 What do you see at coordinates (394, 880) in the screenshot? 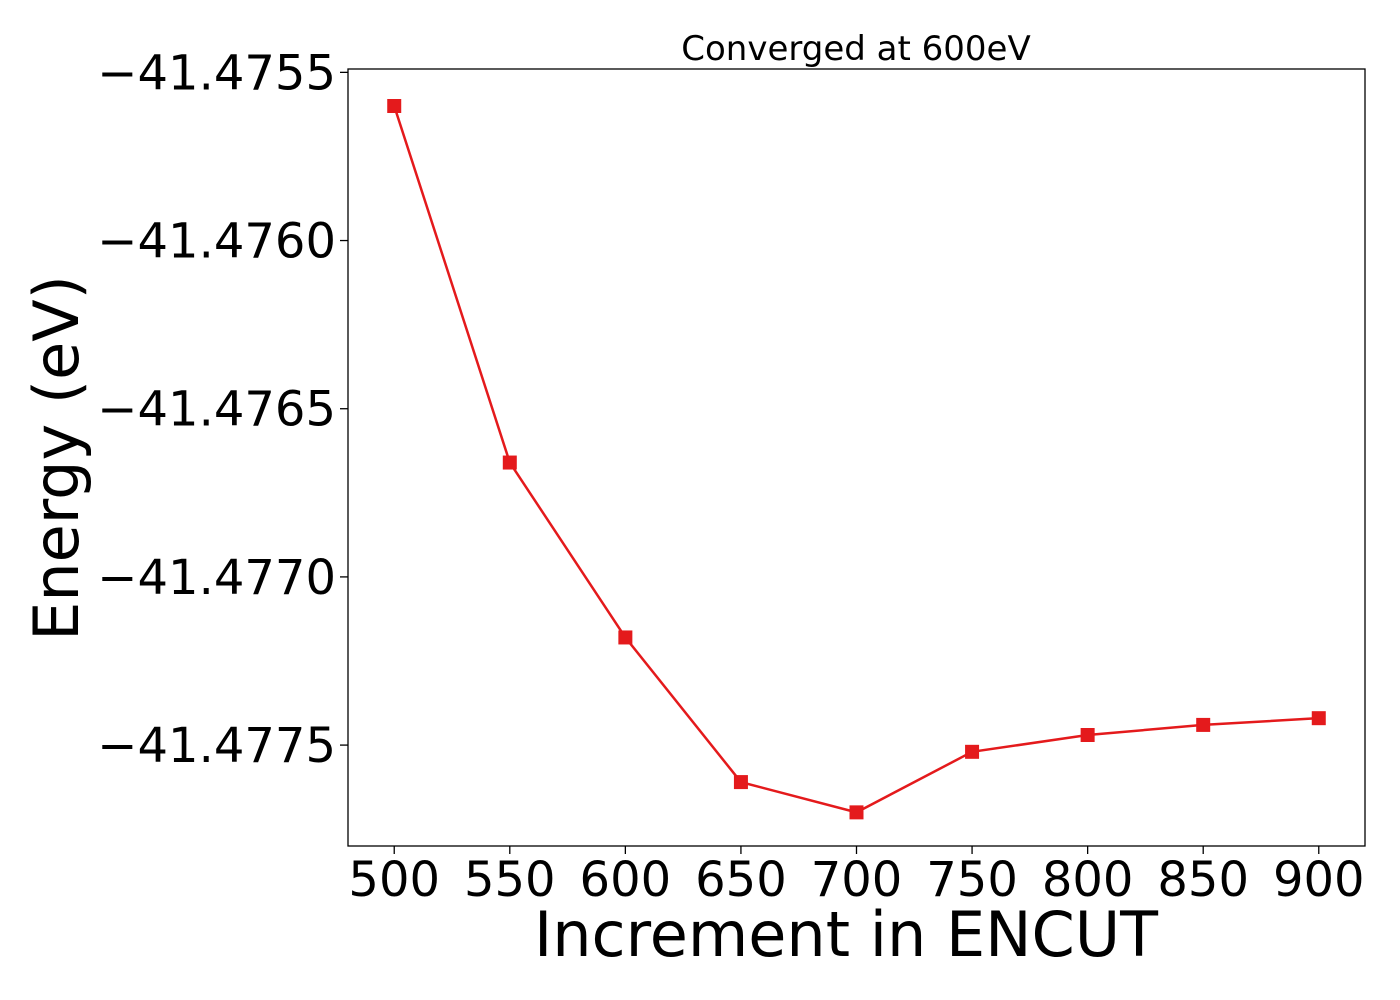
I see `x-tick-label: 500` at bounding box center [394, 880].